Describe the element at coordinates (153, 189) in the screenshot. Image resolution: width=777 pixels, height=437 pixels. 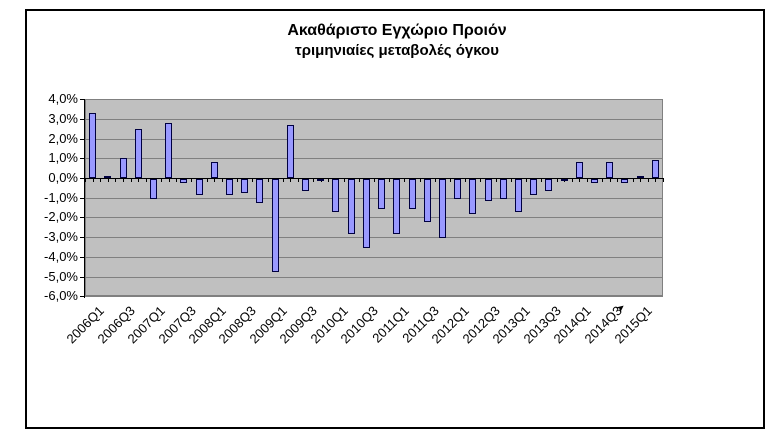
I see `bar-2007Q1` at that location.